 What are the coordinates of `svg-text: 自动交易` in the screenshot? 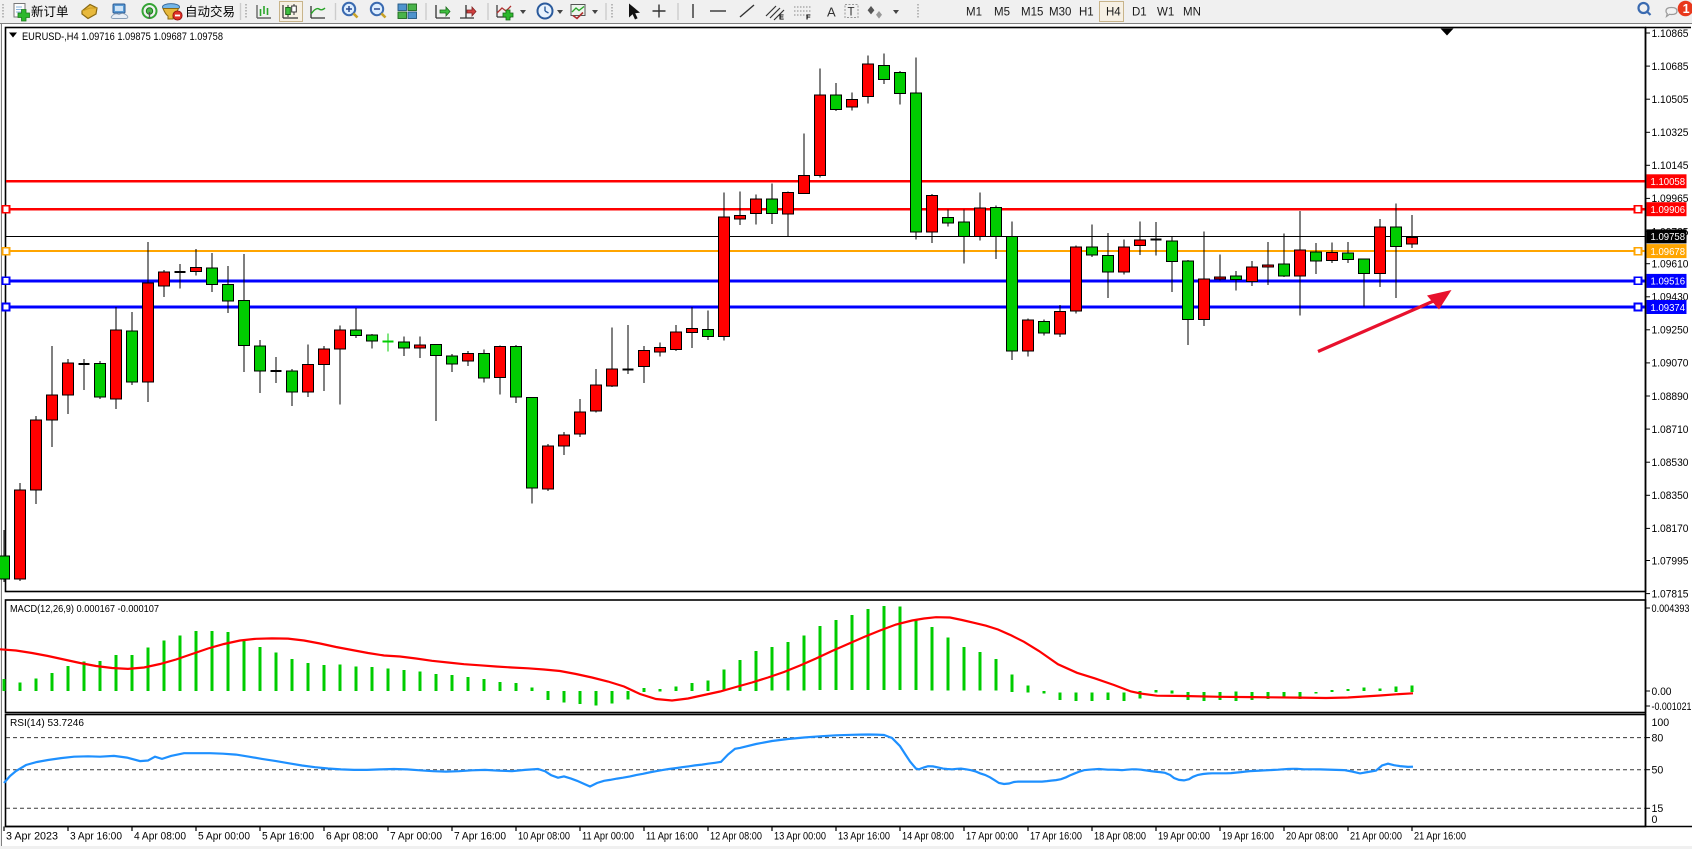 It's located at (210, 11).